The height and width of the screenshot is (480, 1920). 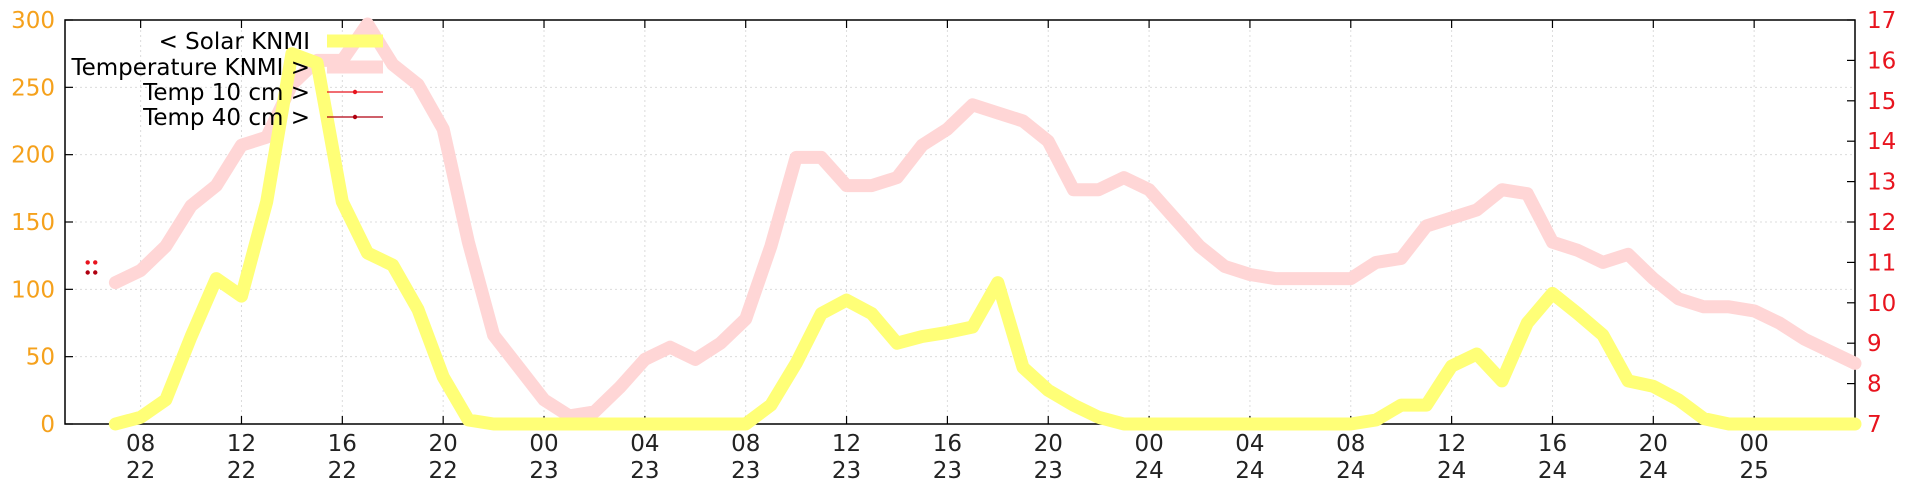 I want to click on legend-label: < Solar KNMI, so click(x=234, y=42).